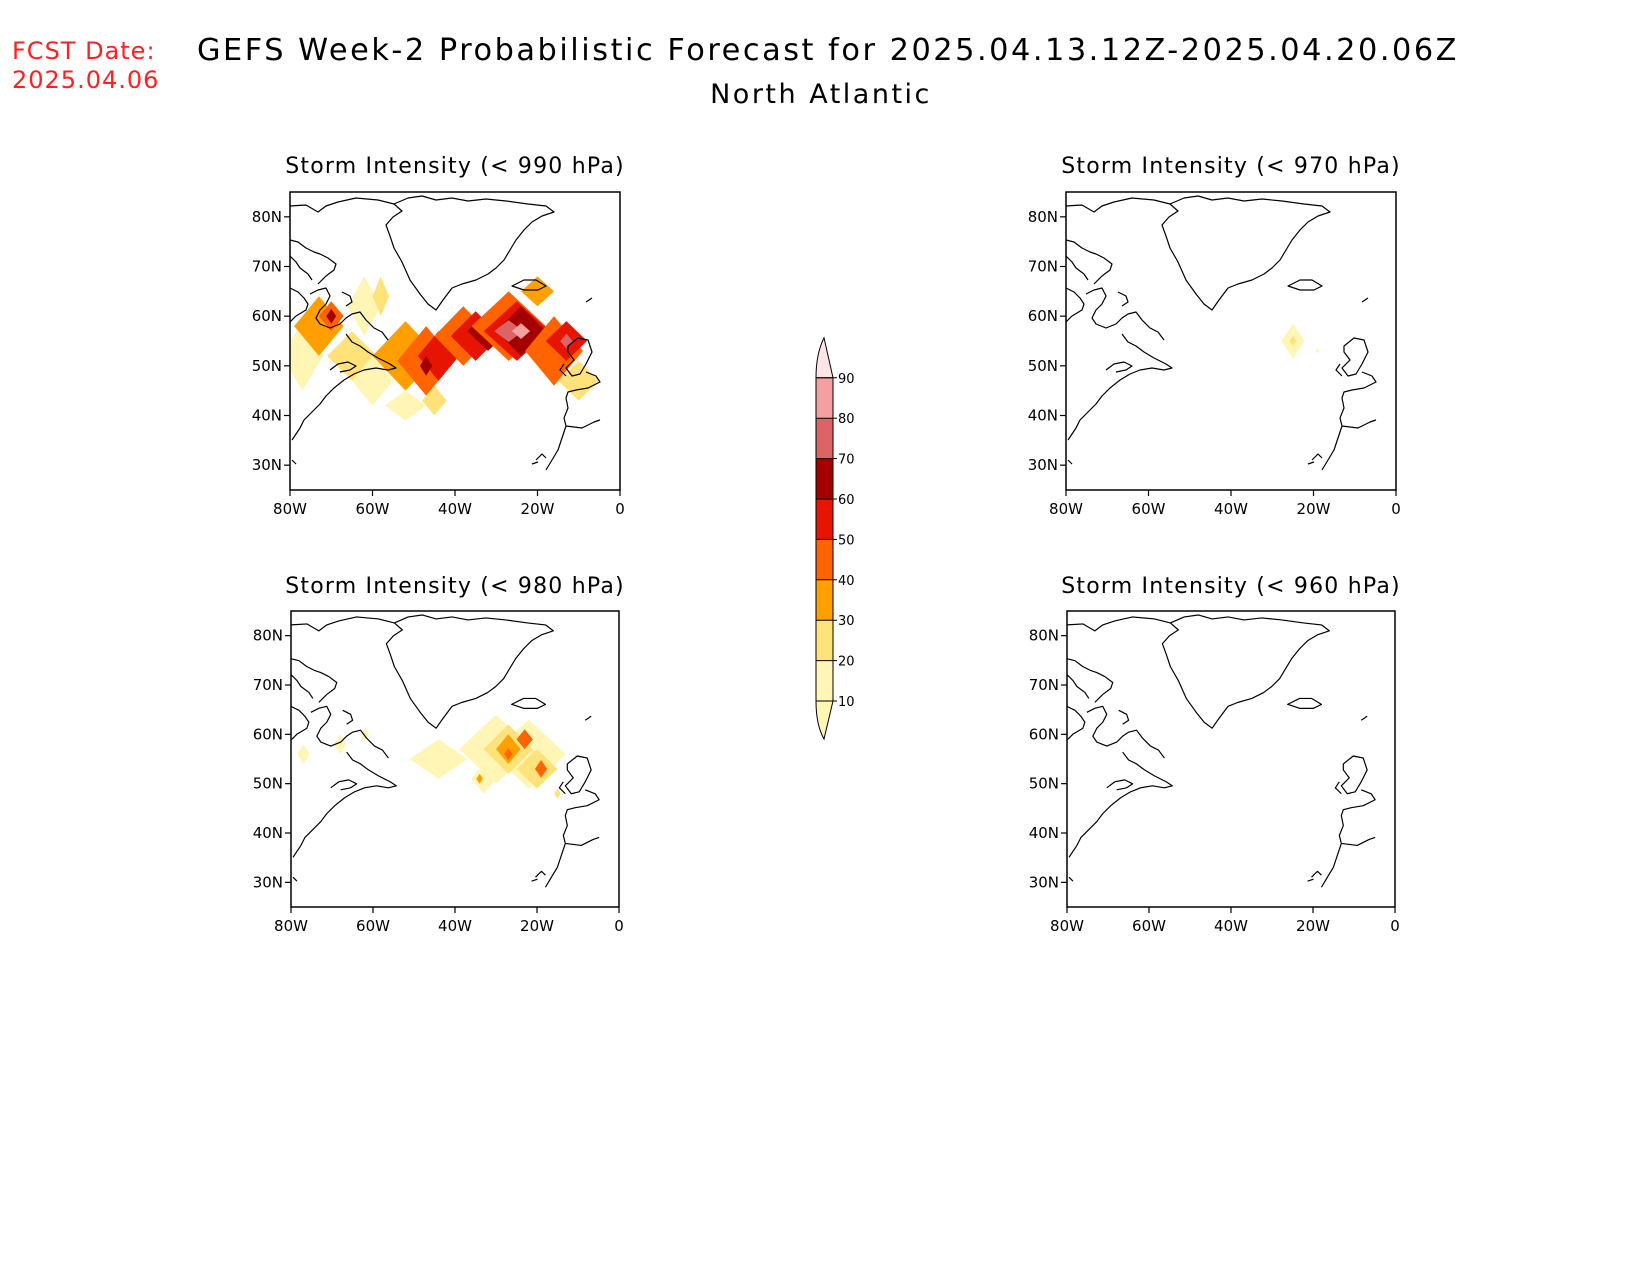  Describe the element at coordinates (455, 586) in the screenshot. I see `panel-title: Storm Intensity (< 980 hPa)` at that location.